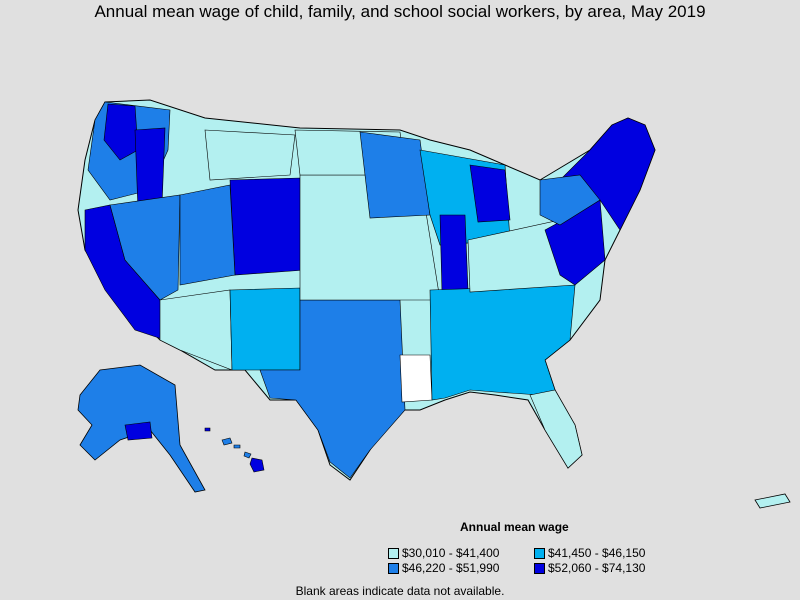  Describe the element at coordinates (138, 431) in the screenshot. I see `alaska-anchorage` at that location.